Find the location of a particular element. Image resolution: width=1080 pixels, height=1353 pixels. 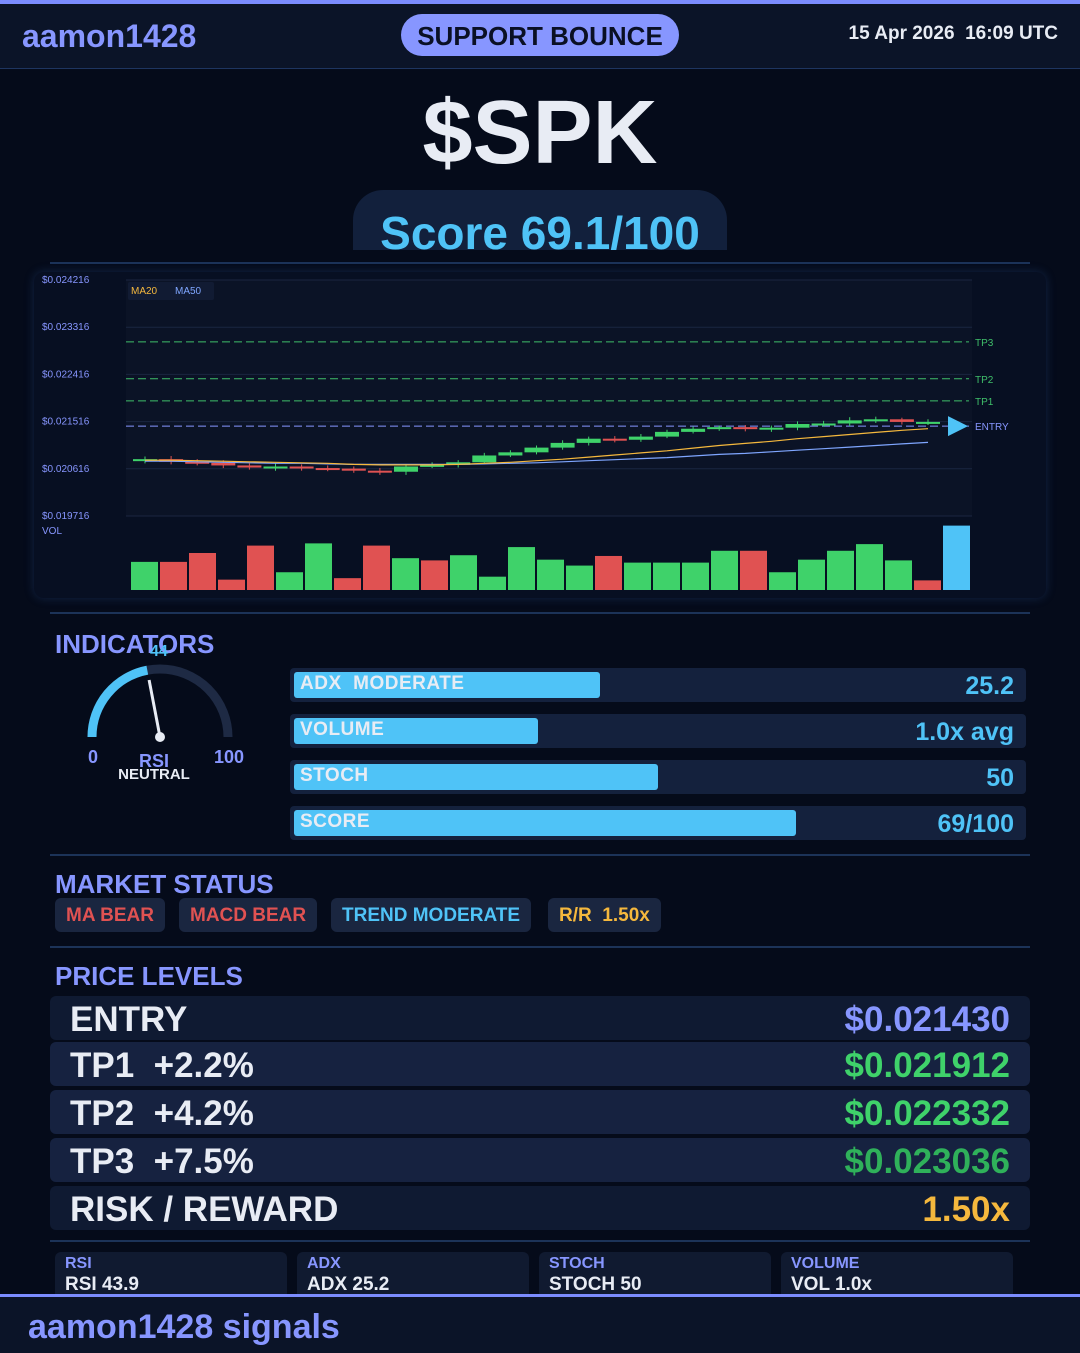

level-name: TP2 +4.2% is located at coordinates (162, 1113).